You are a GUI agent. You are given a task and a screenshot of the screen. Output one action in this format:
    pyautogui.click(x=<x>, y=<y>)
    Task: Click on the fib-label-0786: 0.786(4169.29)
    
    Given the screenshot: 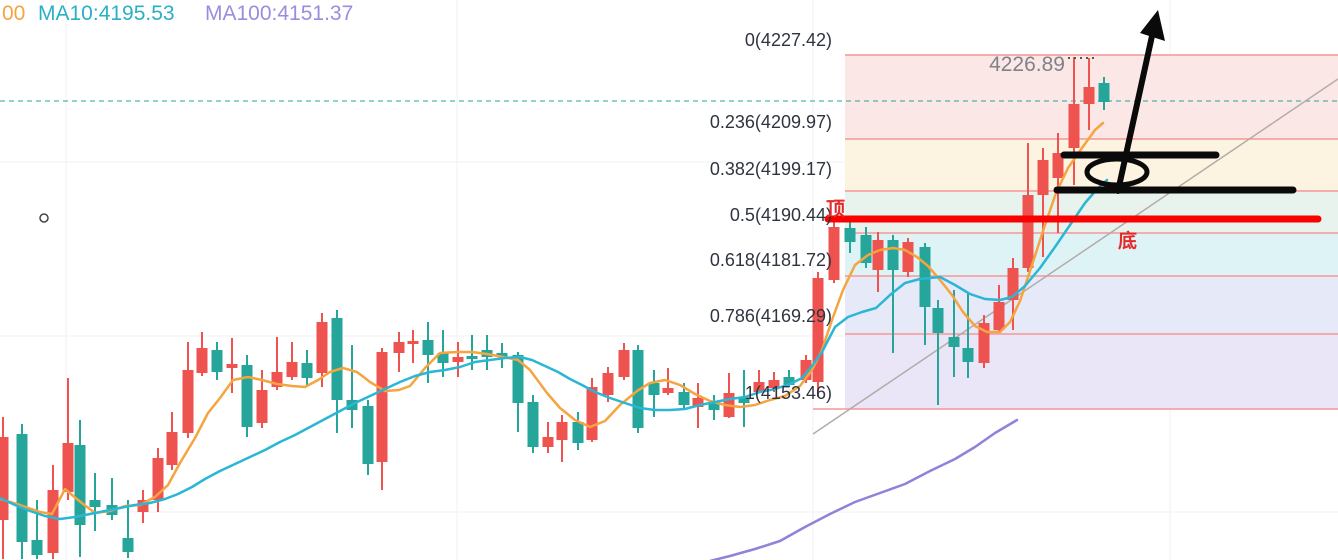 What is the action you would take?
    pyautogui.click(x=770, y=316)
    